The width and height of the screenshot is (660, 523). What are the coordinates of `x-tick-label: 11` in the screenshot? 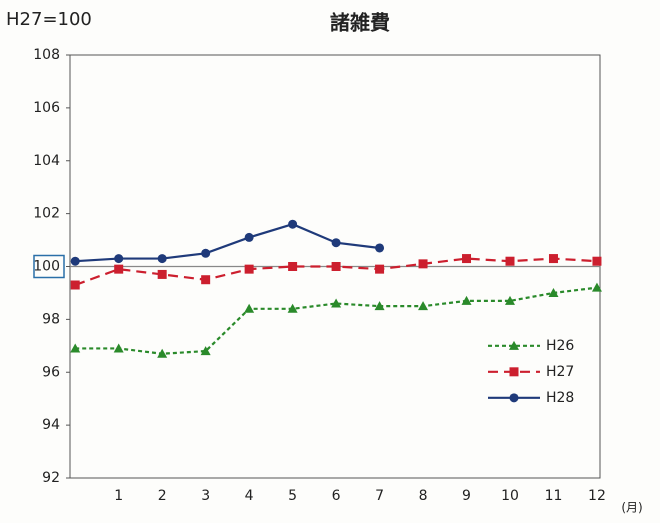 It's located at (554, 496).